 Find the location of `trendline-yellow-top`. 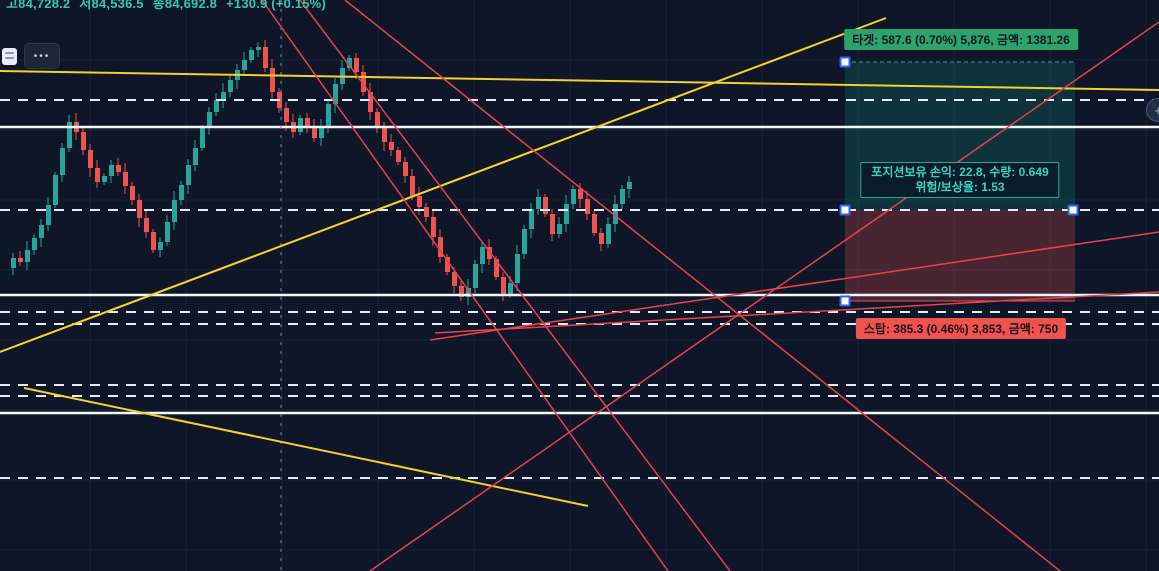

trendline-yellow-top is located at coordinates (579, 80).